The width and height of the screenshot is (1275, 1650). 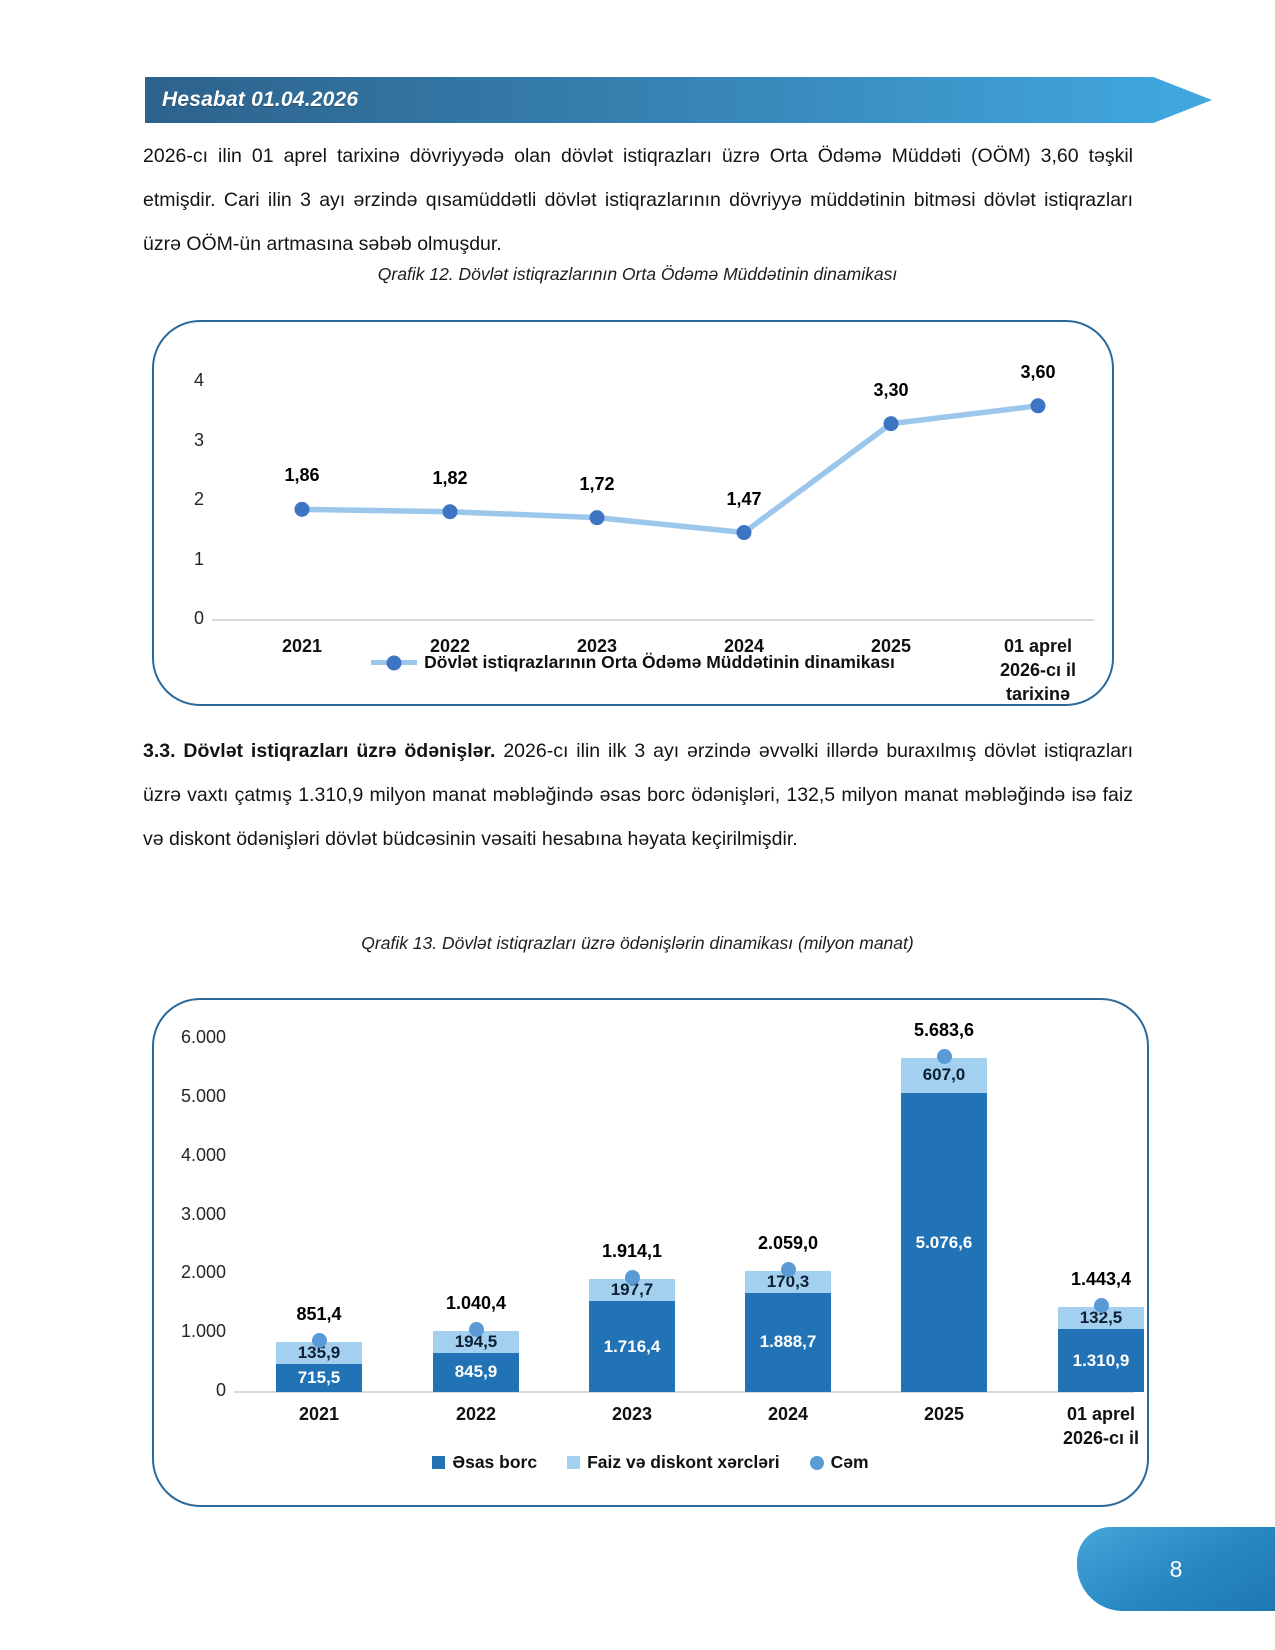 I want to click on point-label: 3,30, so click(x=891, y=389).